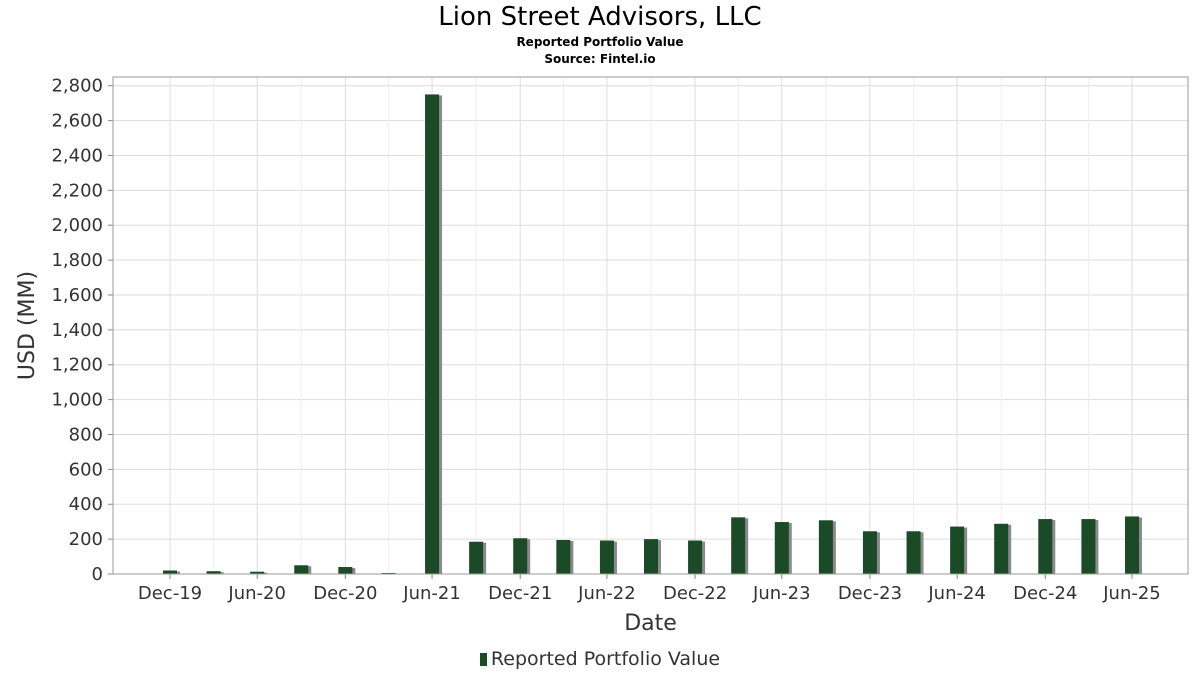 The image size is (1200, 675). I want to click on y-tick-label: 2,800, so click(77, 86).